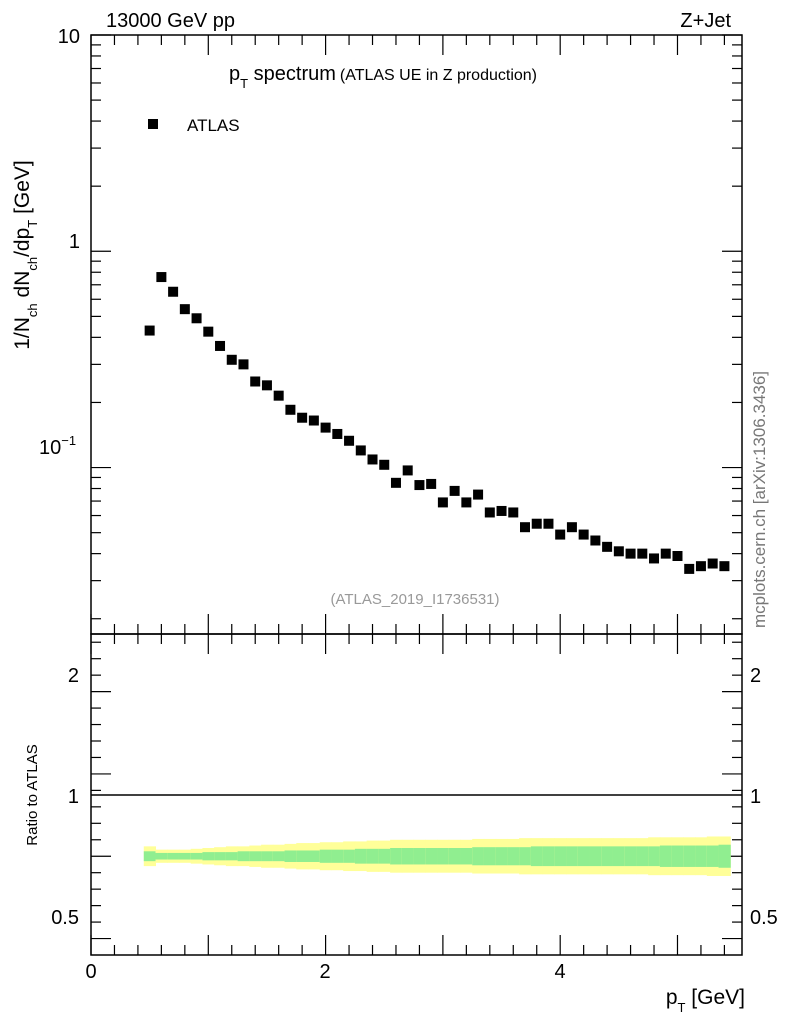 The height and width of the screenshot is (1024, 786). I want to click on xtick-label-2: 2, so click(324, 972).